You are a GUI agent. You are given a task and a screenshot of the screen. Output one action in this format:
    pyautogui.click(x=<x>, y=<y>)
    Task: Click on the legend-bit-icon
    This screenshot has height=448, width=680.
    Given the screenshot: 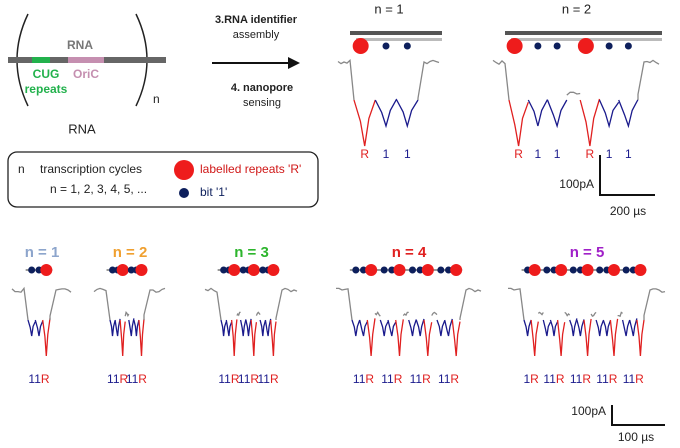 What is the action you would take?
    pyautogui.click(x=184, y=193)
    